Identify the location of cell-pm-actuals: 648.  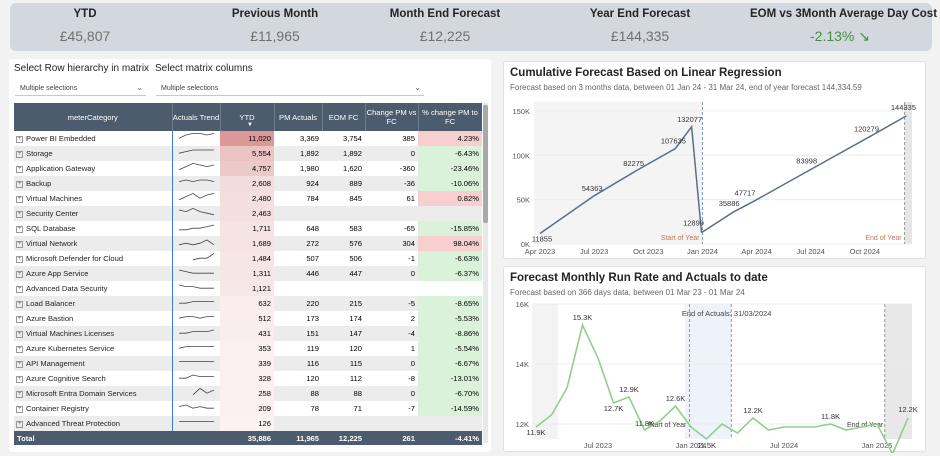
(312, 228).